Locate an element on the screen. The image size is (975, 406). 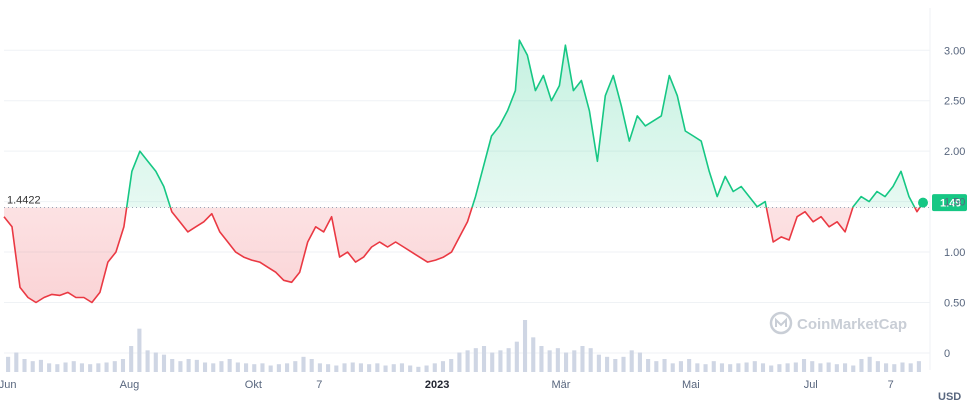
x-axis: Jun Aug Okt 7 2023 Mär Mai Jul 7 is located at coordinates (447, 385).